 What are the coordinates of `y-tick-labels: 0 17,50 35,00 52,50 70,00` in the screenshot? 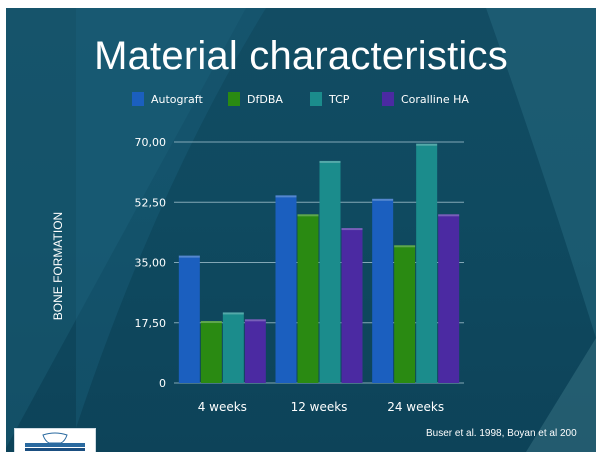 It's located at (151, 263).